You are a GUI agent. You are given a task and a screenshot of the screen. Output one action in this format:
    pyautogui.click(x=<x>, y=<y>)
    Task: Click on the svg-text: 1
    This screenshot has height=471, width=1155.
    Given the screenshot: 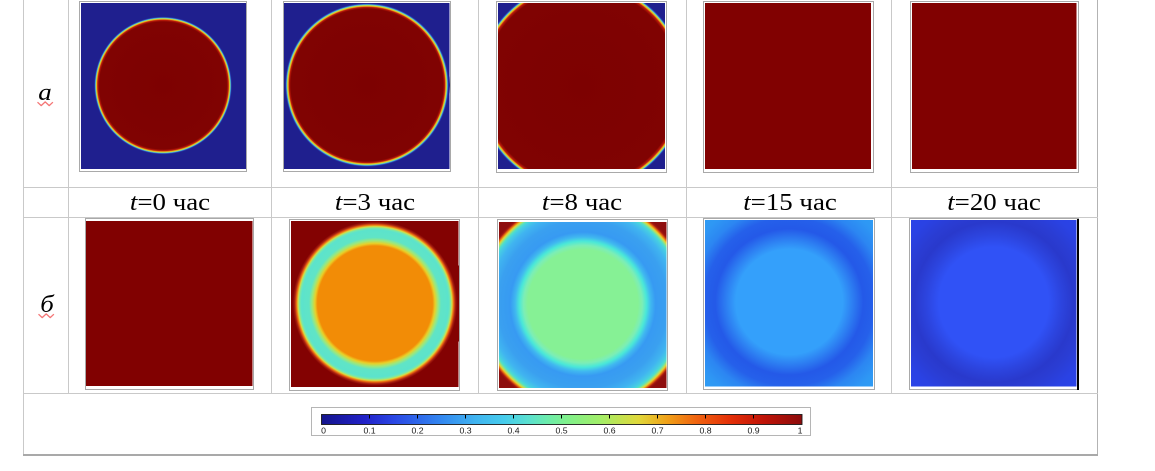 What is the action you would take?
    pyautogui.click(x=799, y=430)
    